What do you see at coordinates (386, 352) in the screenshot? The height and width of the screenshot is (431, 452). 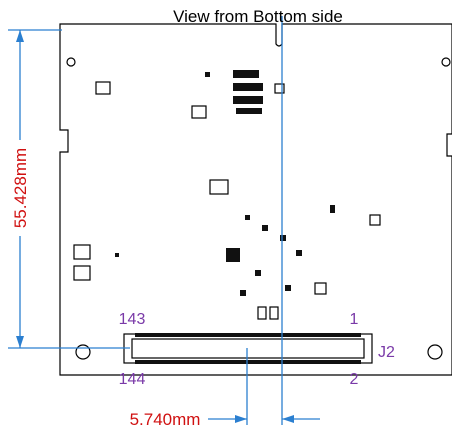 I see `connector-label: J2` at bounding box center [386, 352].